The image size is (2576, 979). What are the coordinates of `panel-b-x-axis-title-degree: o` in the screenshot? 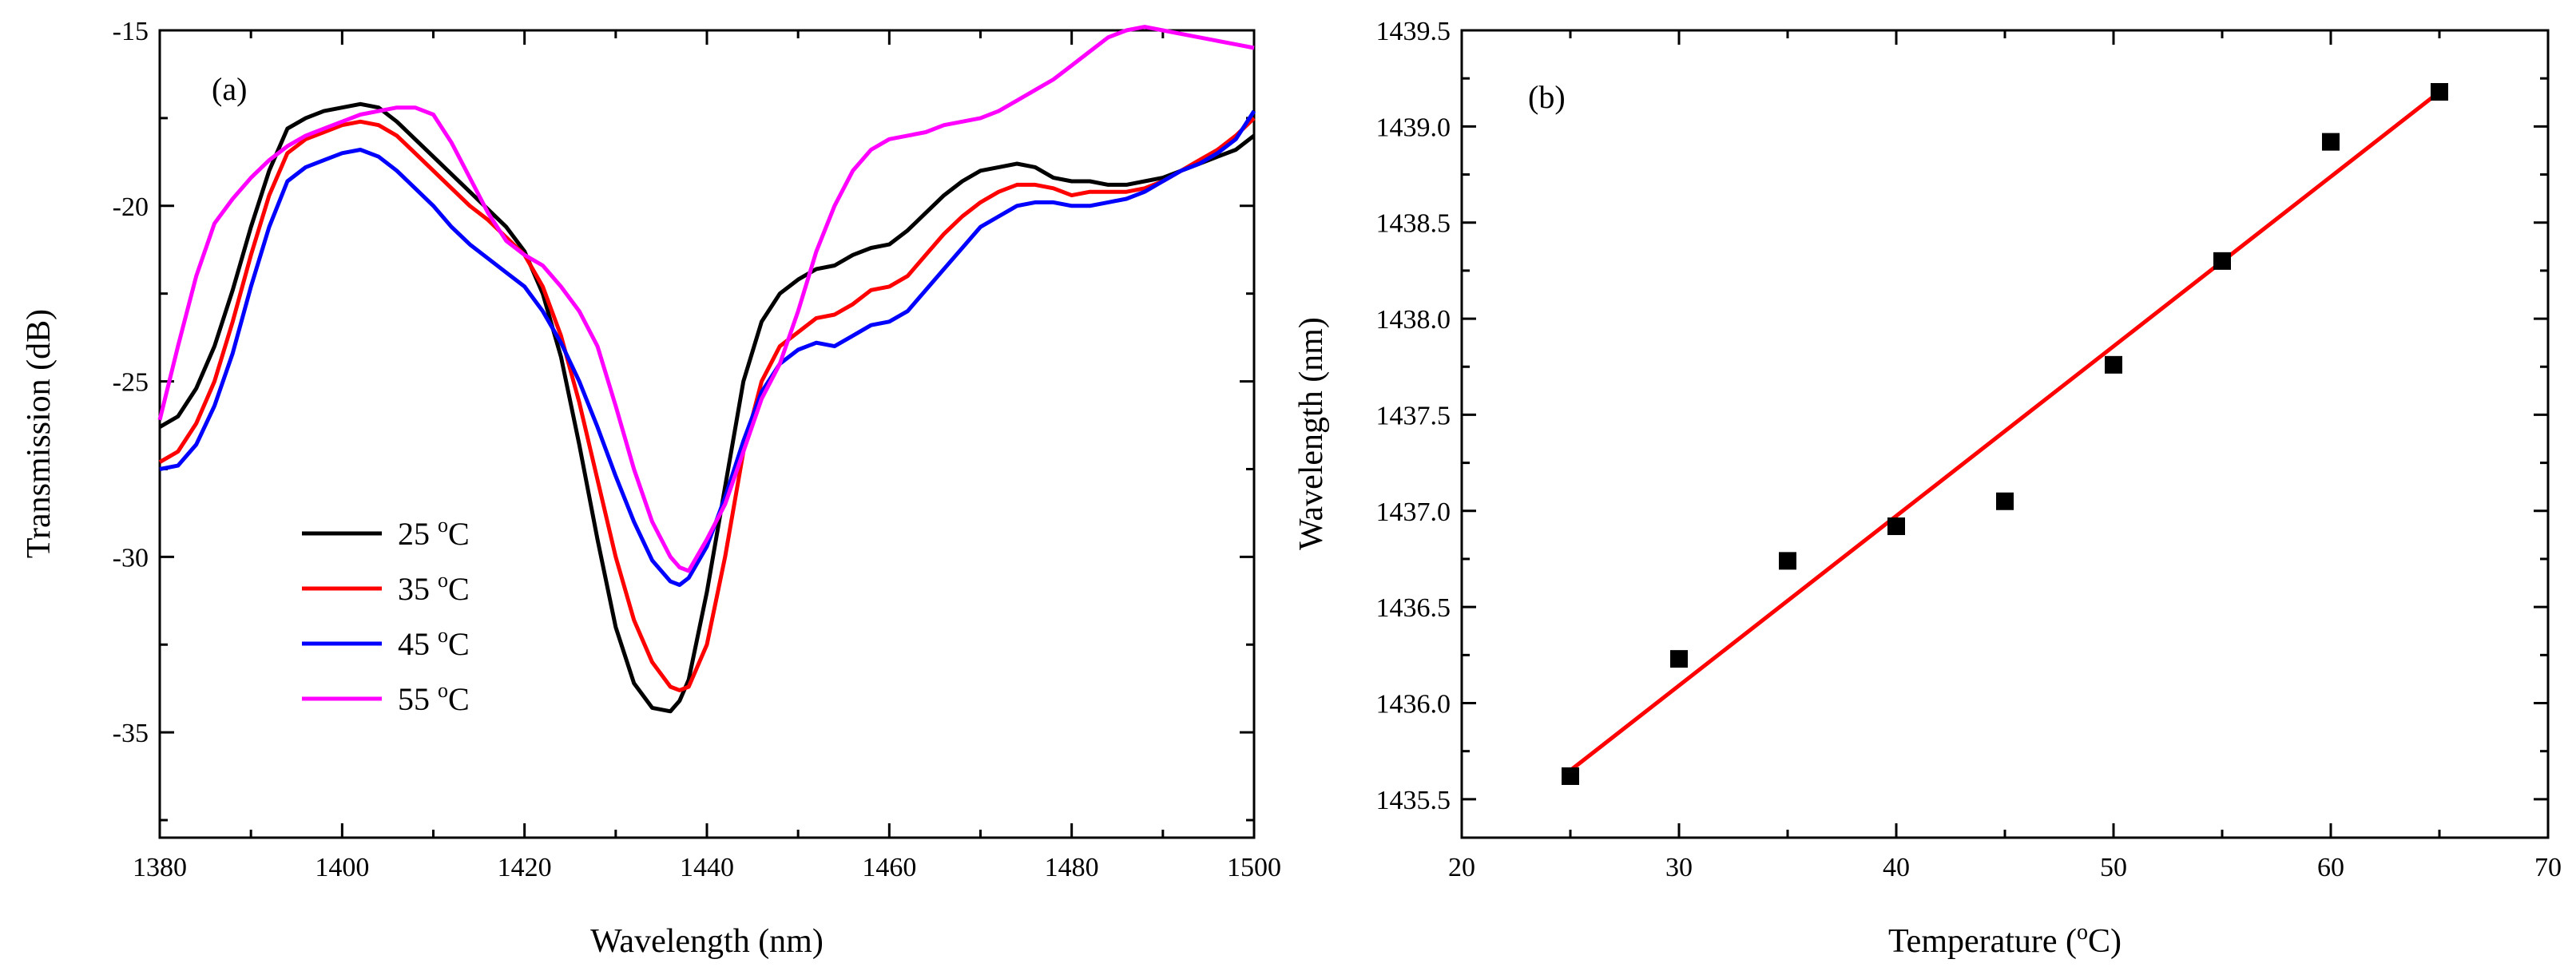 It's located at (2082, 933).